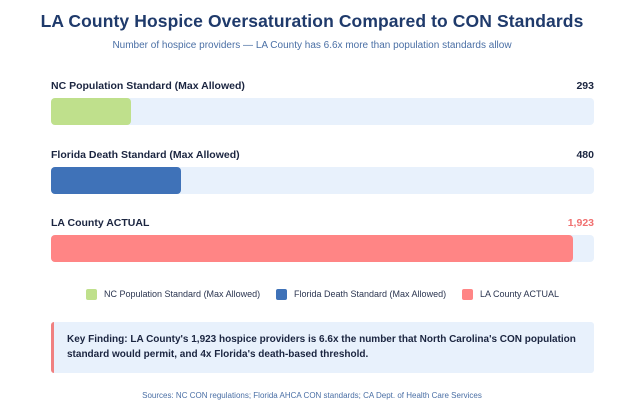 Image resolution: width=624 pixels, height=420 pixels. I want to click on bar-track-florida, so click(322, 180).